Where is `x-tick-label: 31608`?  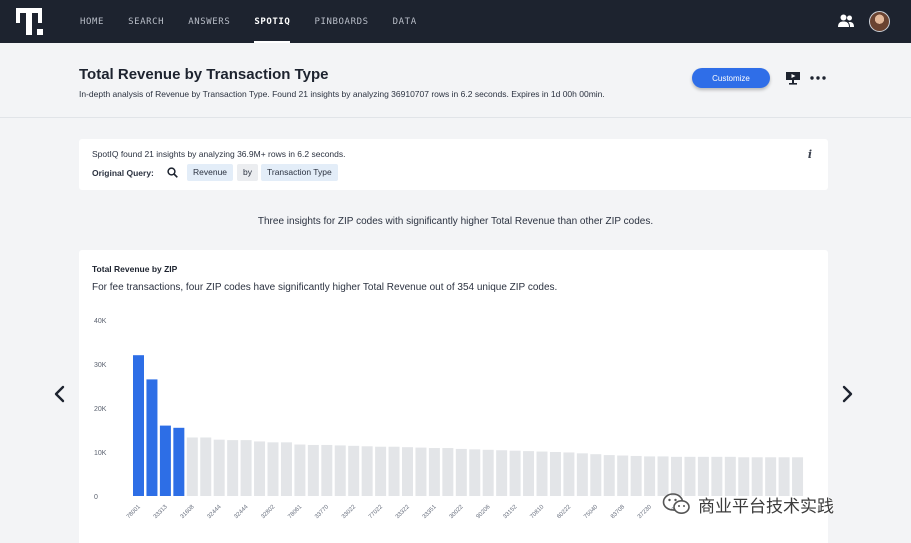 x-tick-label: 31608 is located at coordinates (188, 512).